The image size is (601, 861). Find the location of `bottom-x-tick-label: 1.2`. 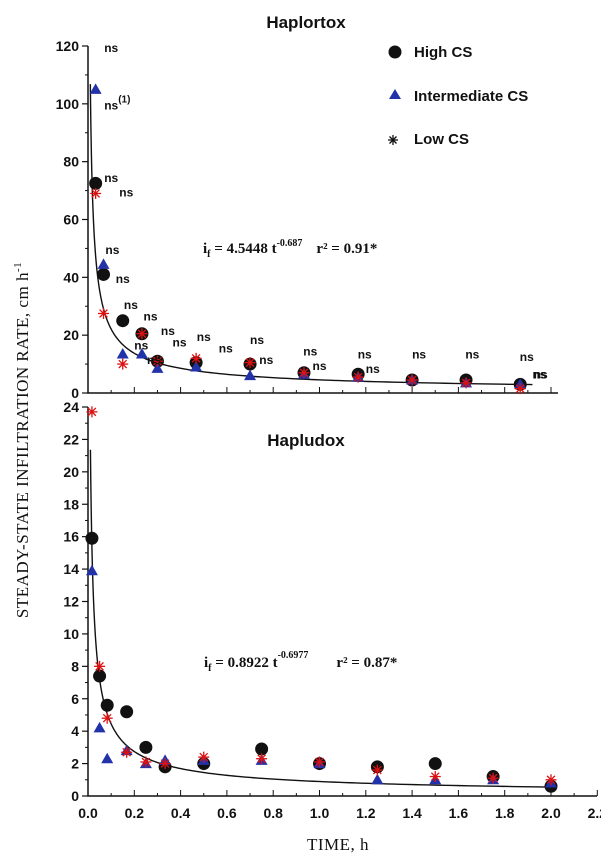

bottom-x-tick-label: 1.2 is located at coordinates (366, 813).